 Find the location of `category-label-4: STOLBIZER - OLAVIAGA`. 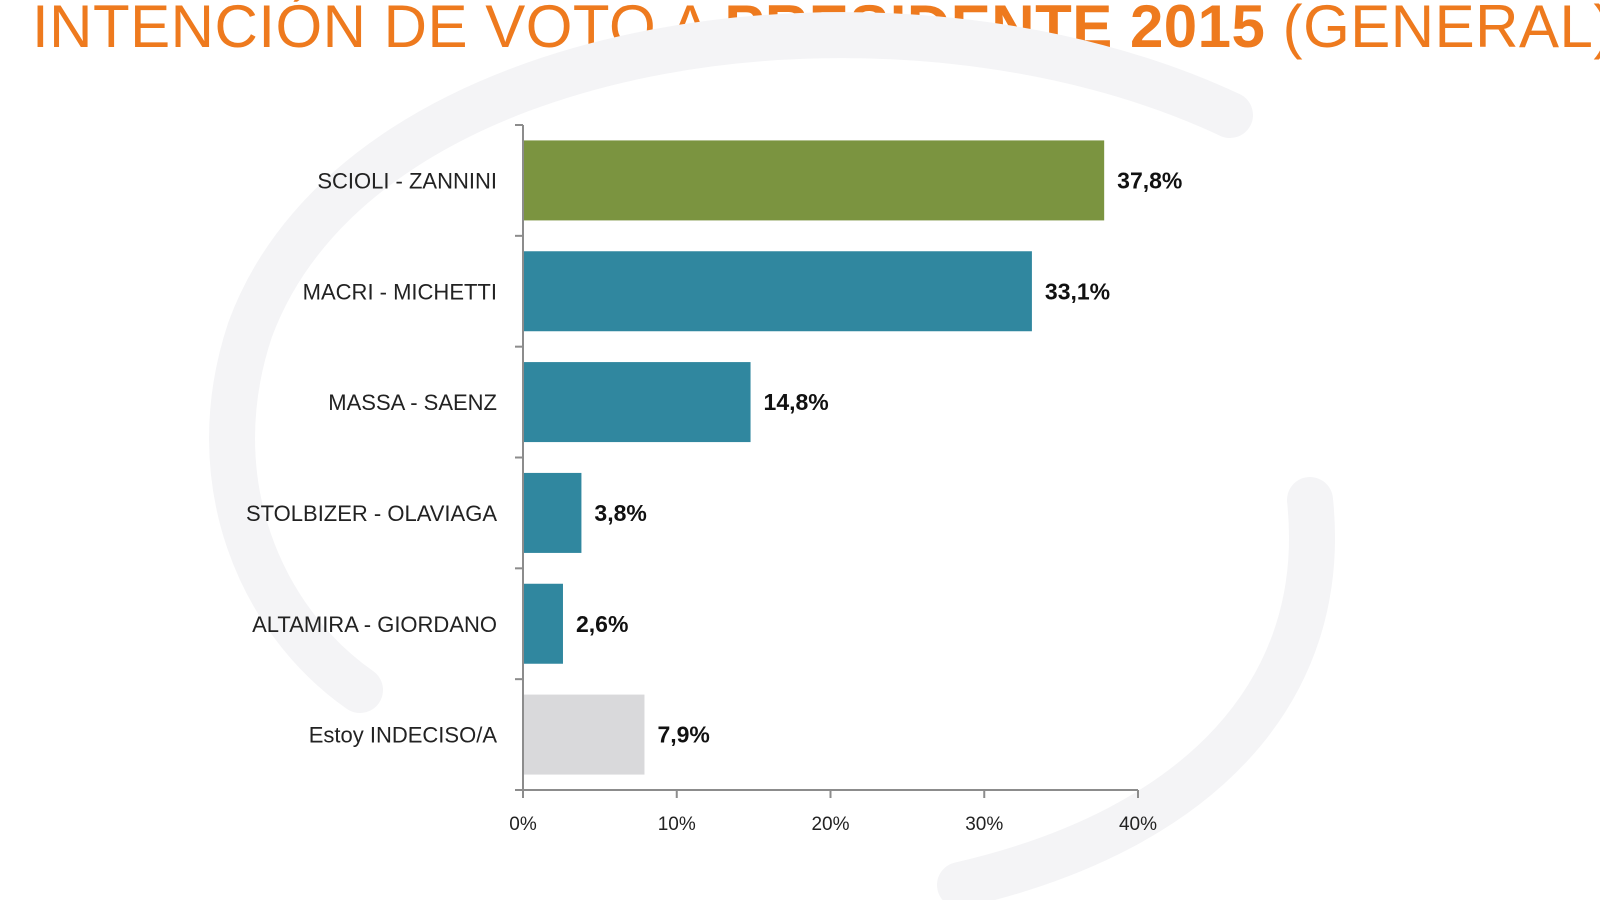

category-label-4: STOLBIZER - OLAVIAGA is located at coordinates (371, 513).